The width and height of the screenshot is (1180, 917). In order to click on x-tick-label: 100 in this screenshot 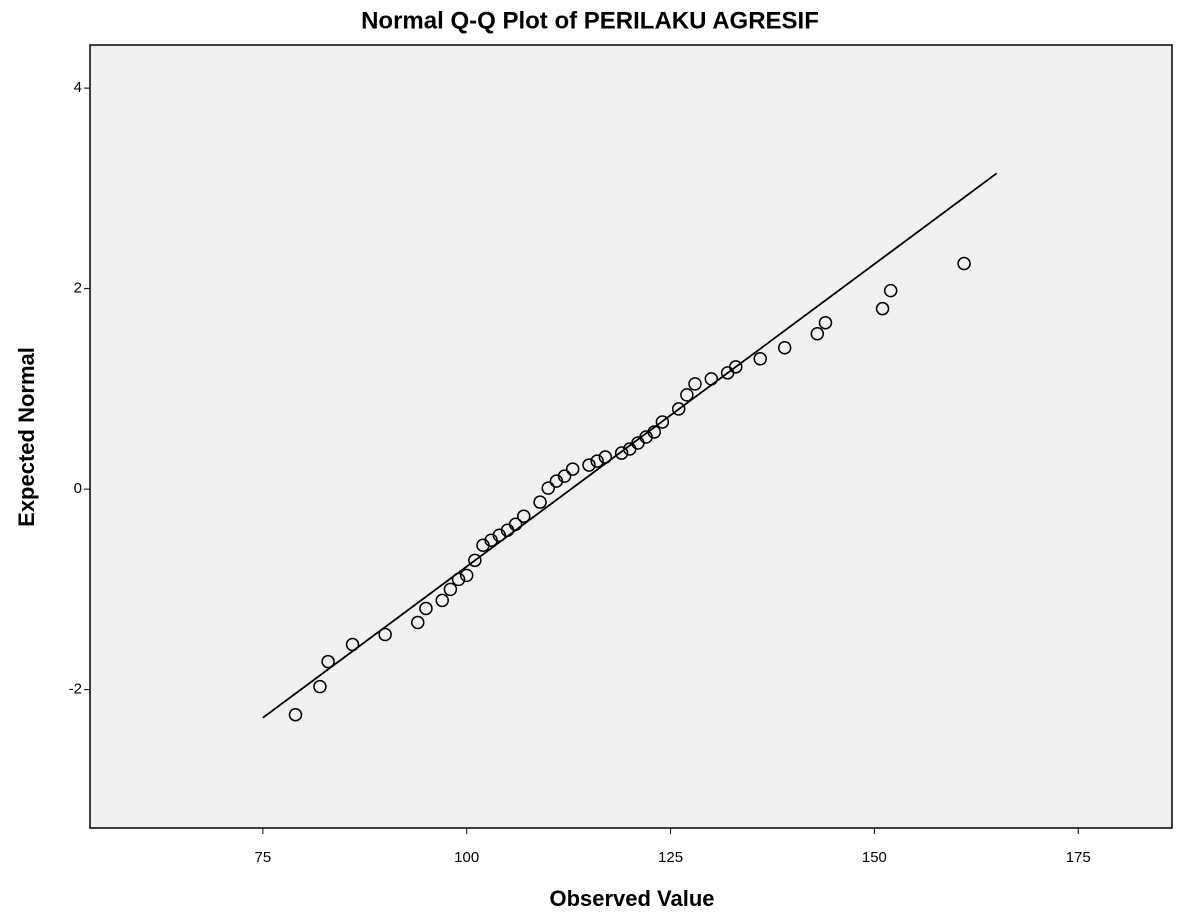, I will do `click(466, 857)`.